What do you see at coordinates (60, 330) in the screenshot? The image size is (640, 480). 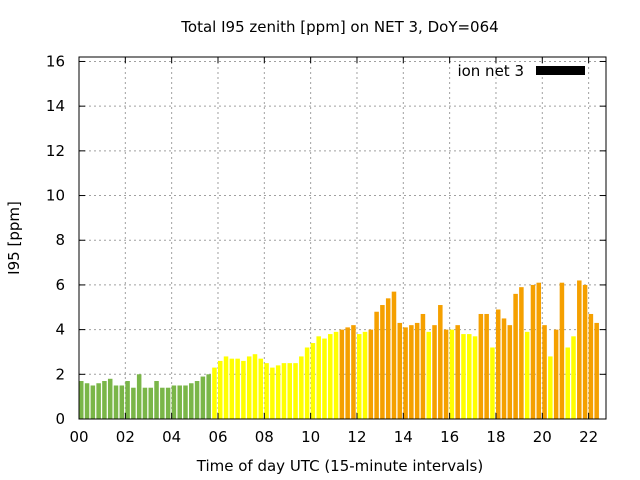 I see `y-tick-label: 4` at bounding box center [60, 330].